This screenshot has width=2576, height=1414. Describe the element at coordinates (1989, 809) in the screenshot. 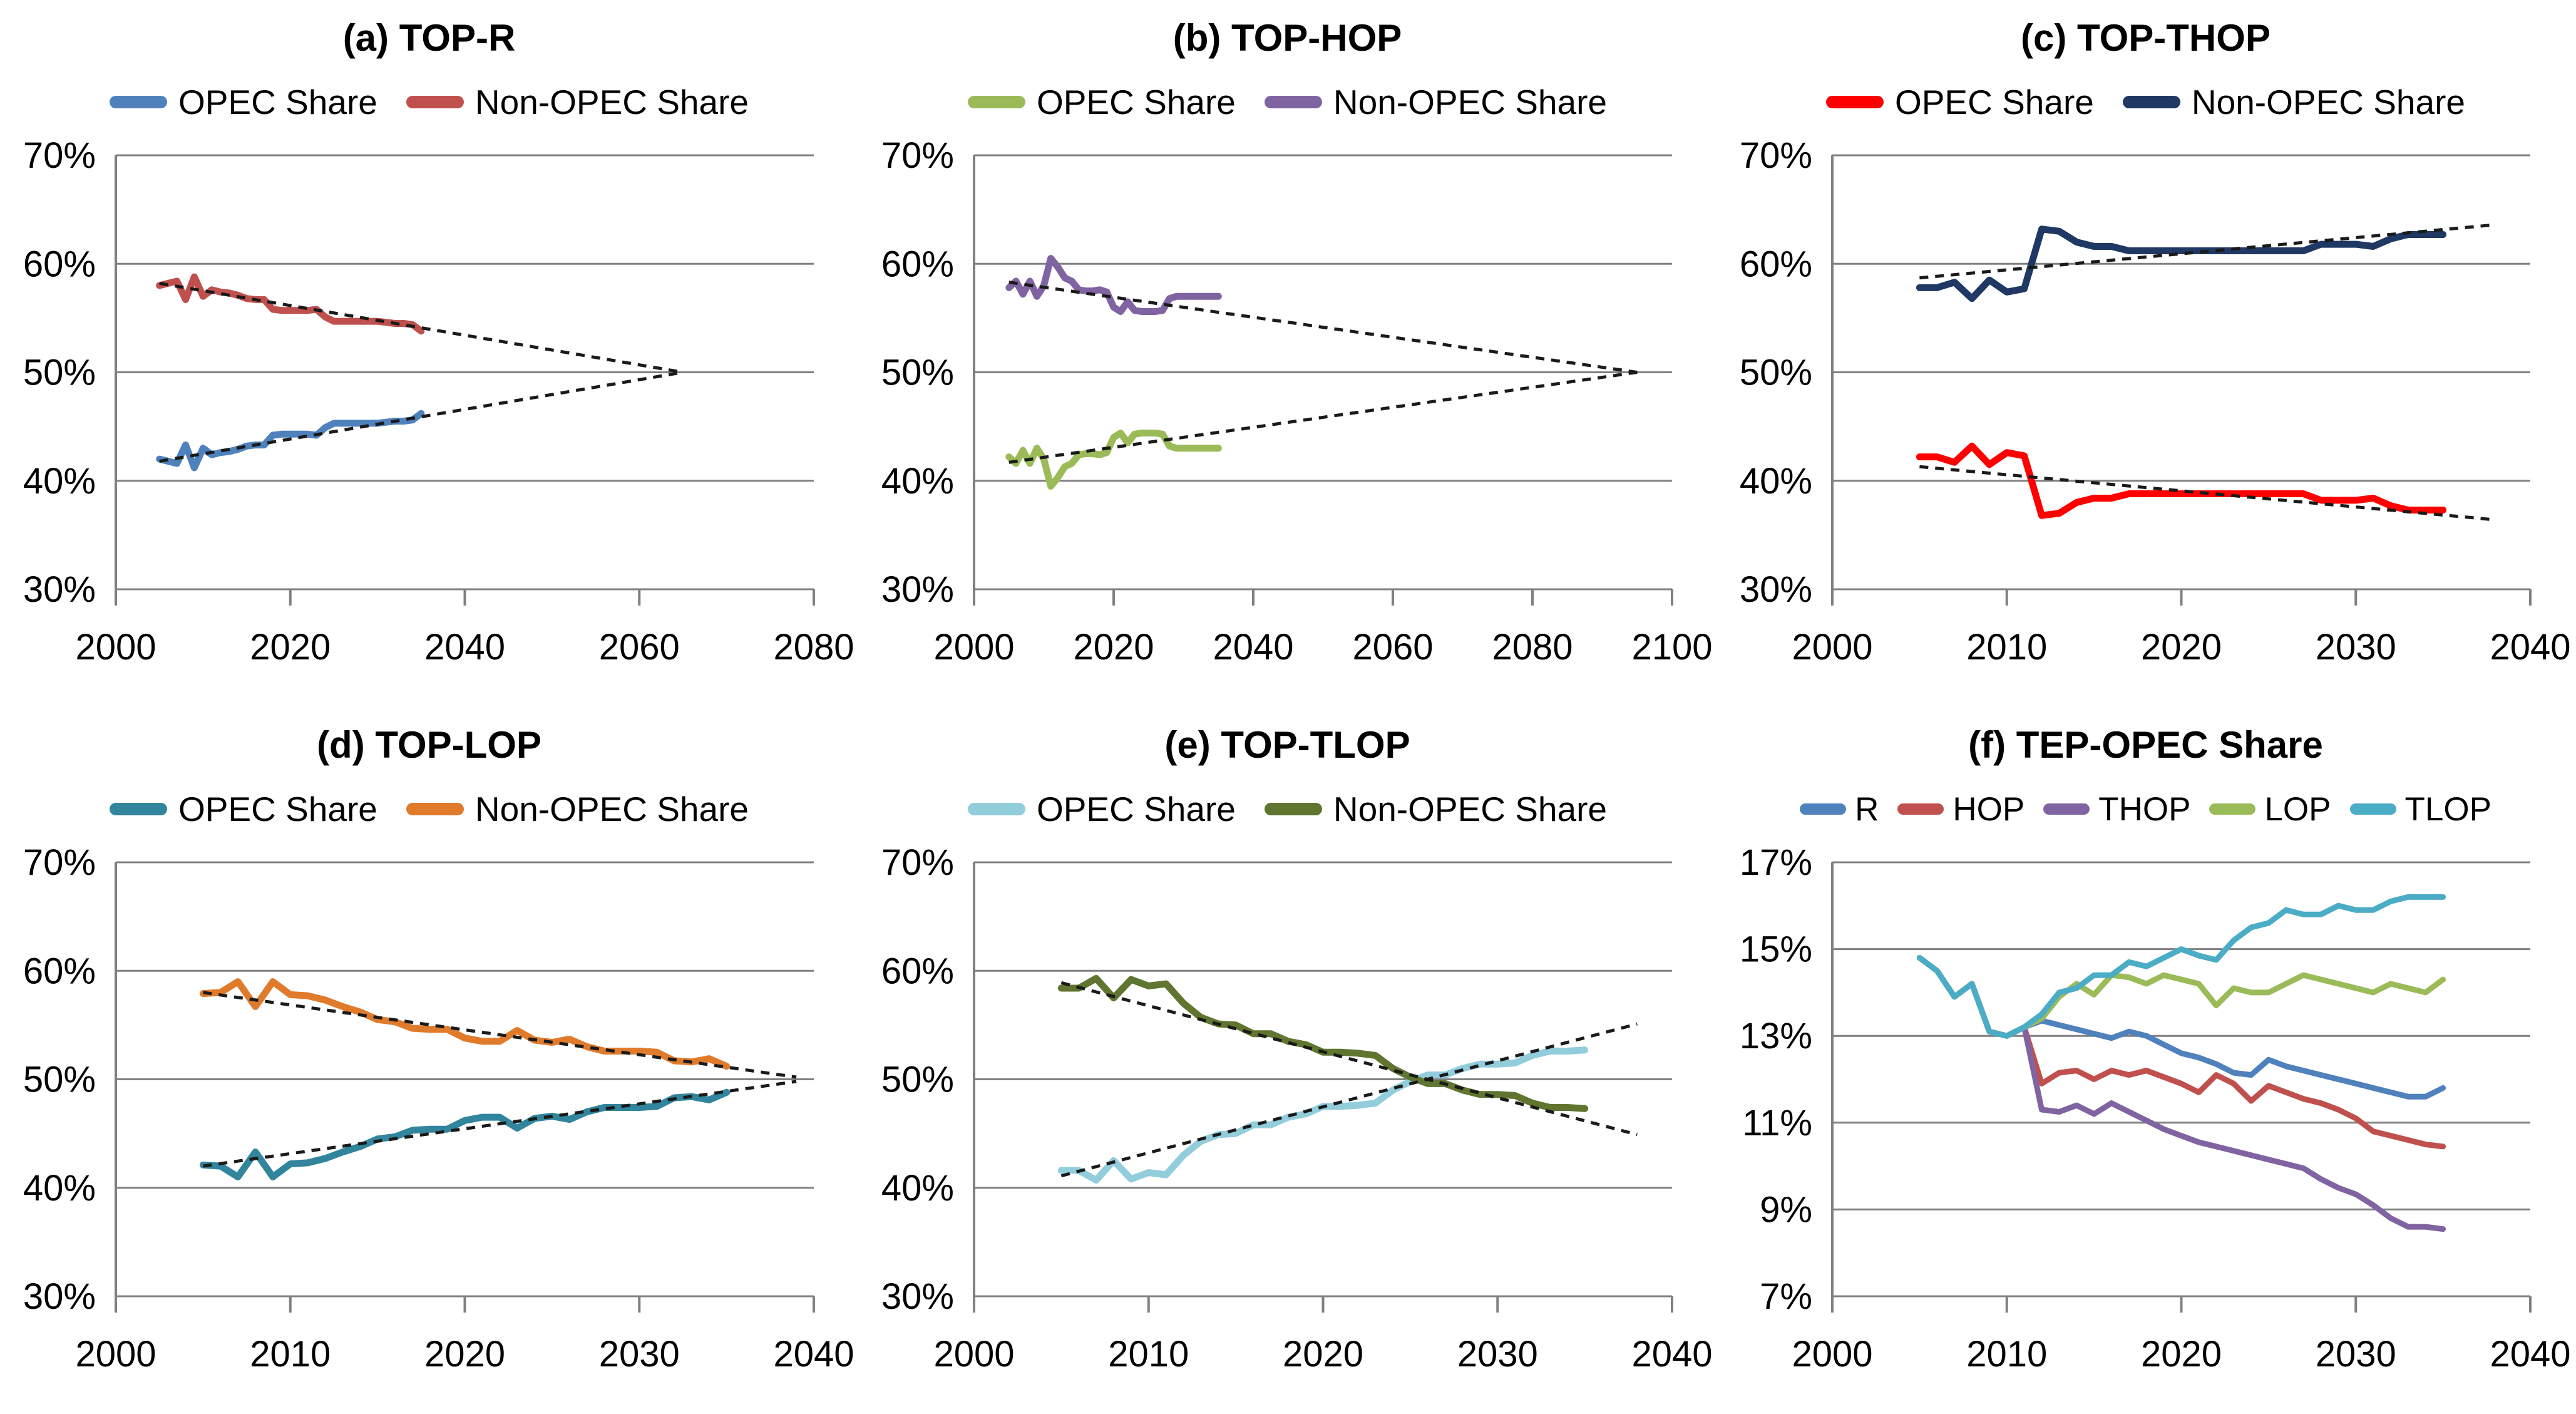

I see `legend-label: HOP` at that location.